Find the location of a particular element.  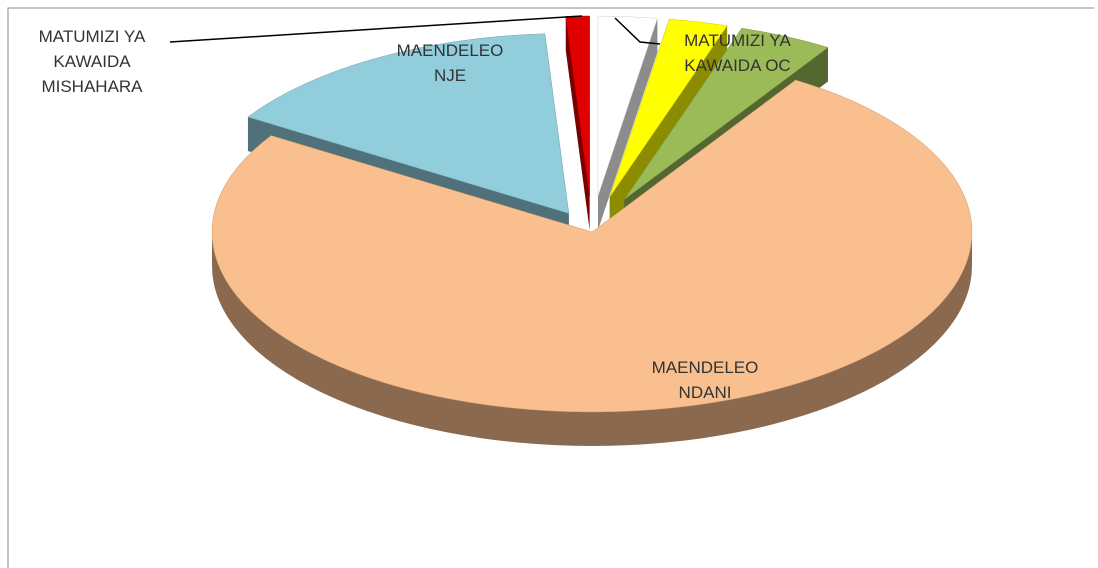

slice-label: MAENDELEO NDANI is located at coordinates (705, 380).